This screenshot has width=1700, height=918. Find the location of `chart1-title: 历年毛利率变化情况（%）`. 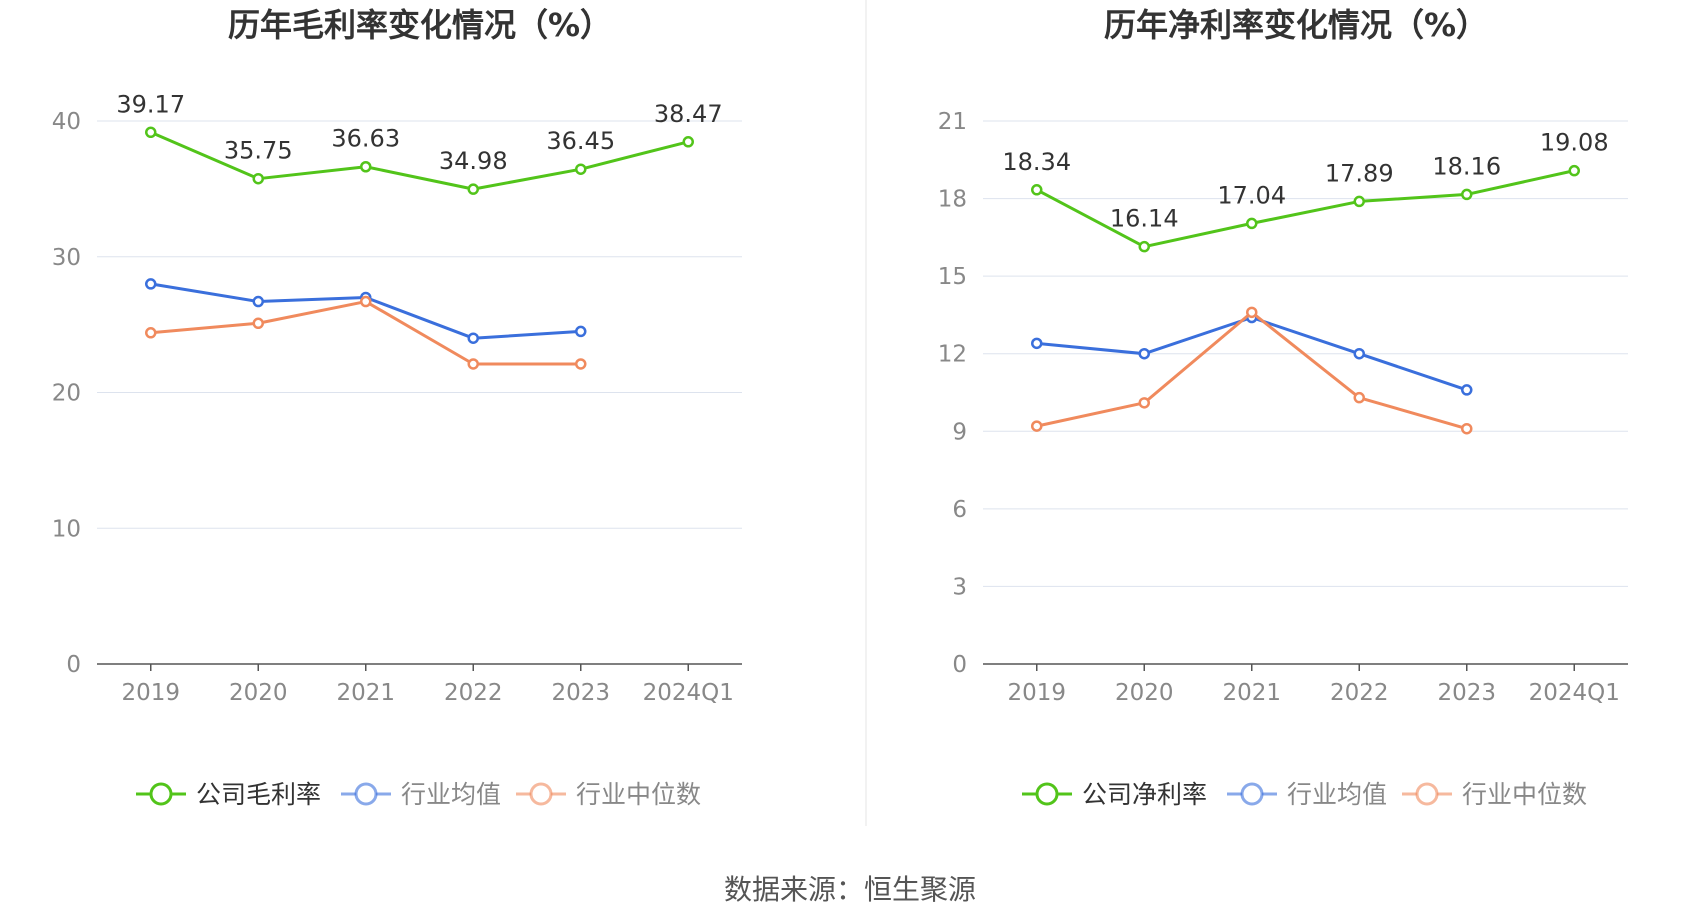

chart1-title: 历年毛利率变化情况（%） is located at coordinates (420, 25).